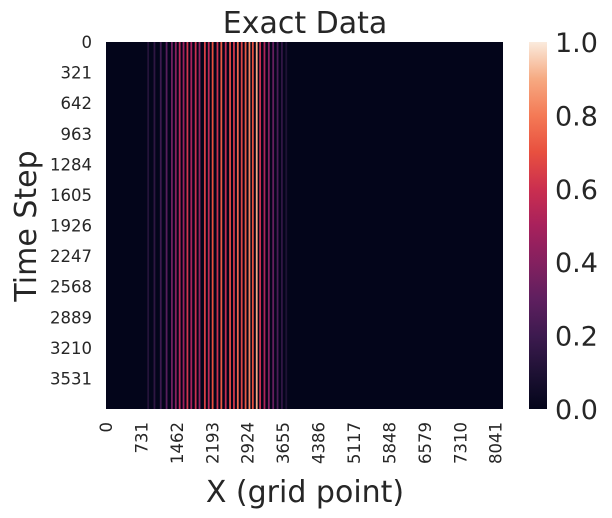 The image size is (612, 518). I want to click on x-tick-label: 6579, so click(425, 443).